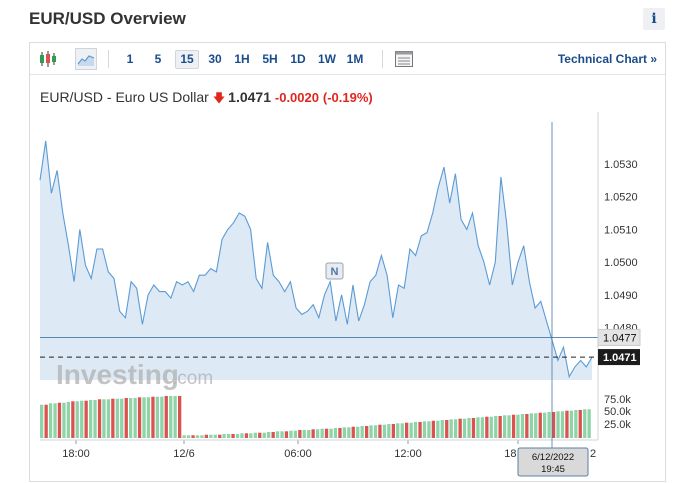 This screenshot has height=483, width=677. Describe the element at coordinates (296, 97) in the screenshot. I see `price-change: -0.0020` at that location.